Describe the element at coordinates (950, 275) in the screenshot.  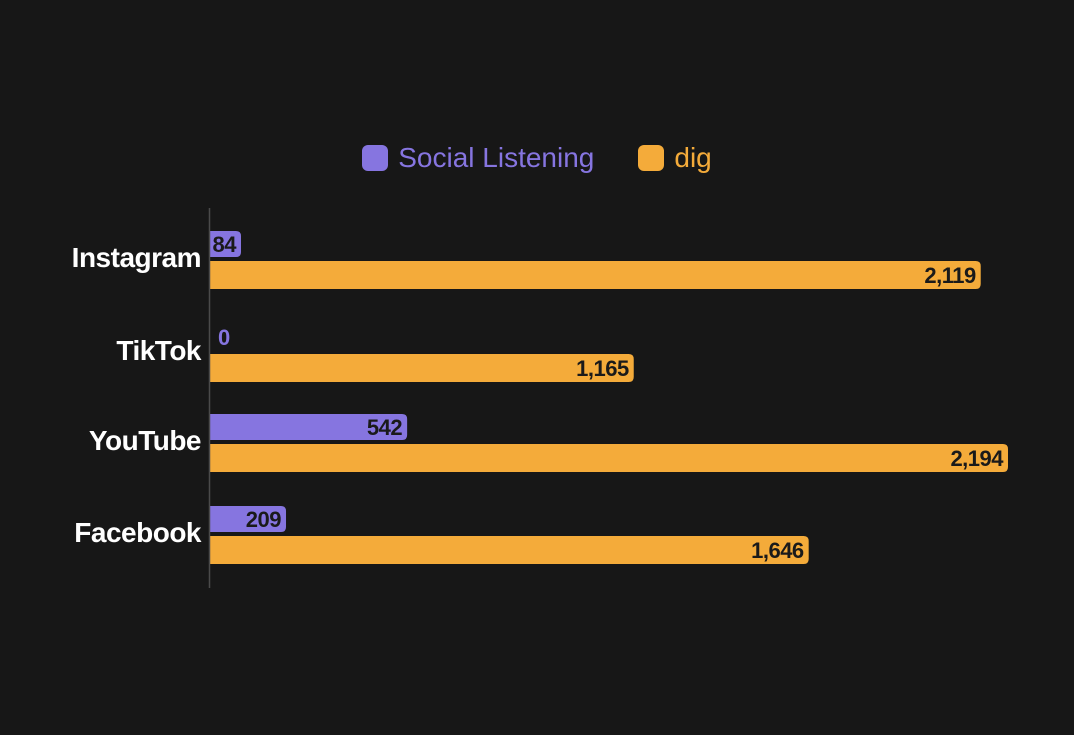
I see `value-label-instagram-dig: 2,119` at that location.